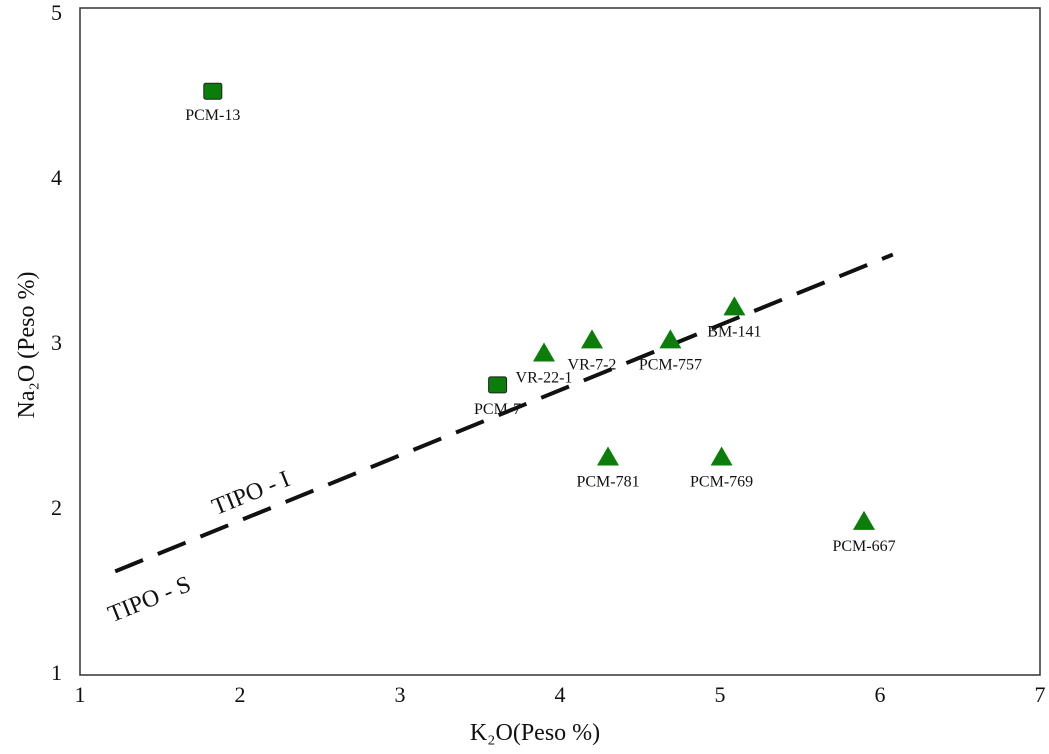 Image resolution: width=1049 pixels, height=754 pixels. I want to click on point-label: VR-22-1, so click(544, 378).